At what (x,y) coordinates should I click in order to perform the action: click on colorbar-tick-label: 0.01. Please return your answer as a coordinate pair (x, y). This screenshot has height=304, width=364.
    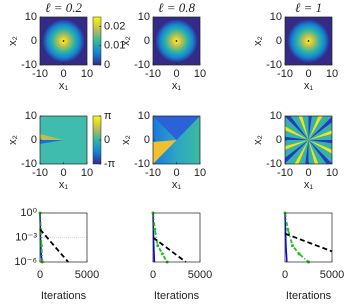
    Looking at the image, I should click on (114, 46).